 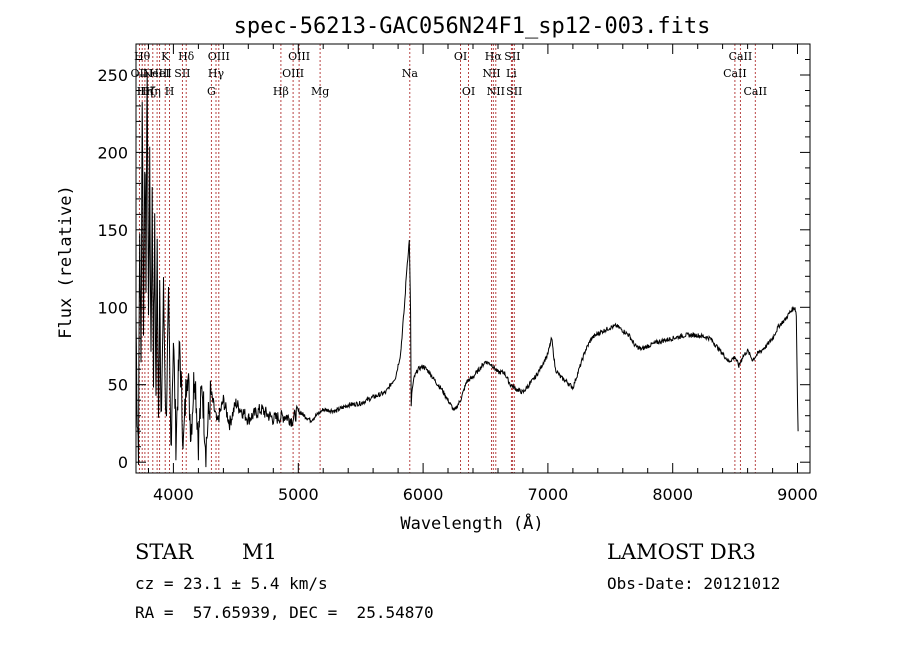 What do you see at coordinates (548, 494) in the screenshot?
I see `x-tick-label: 7000` at bounding box center [548, 494].